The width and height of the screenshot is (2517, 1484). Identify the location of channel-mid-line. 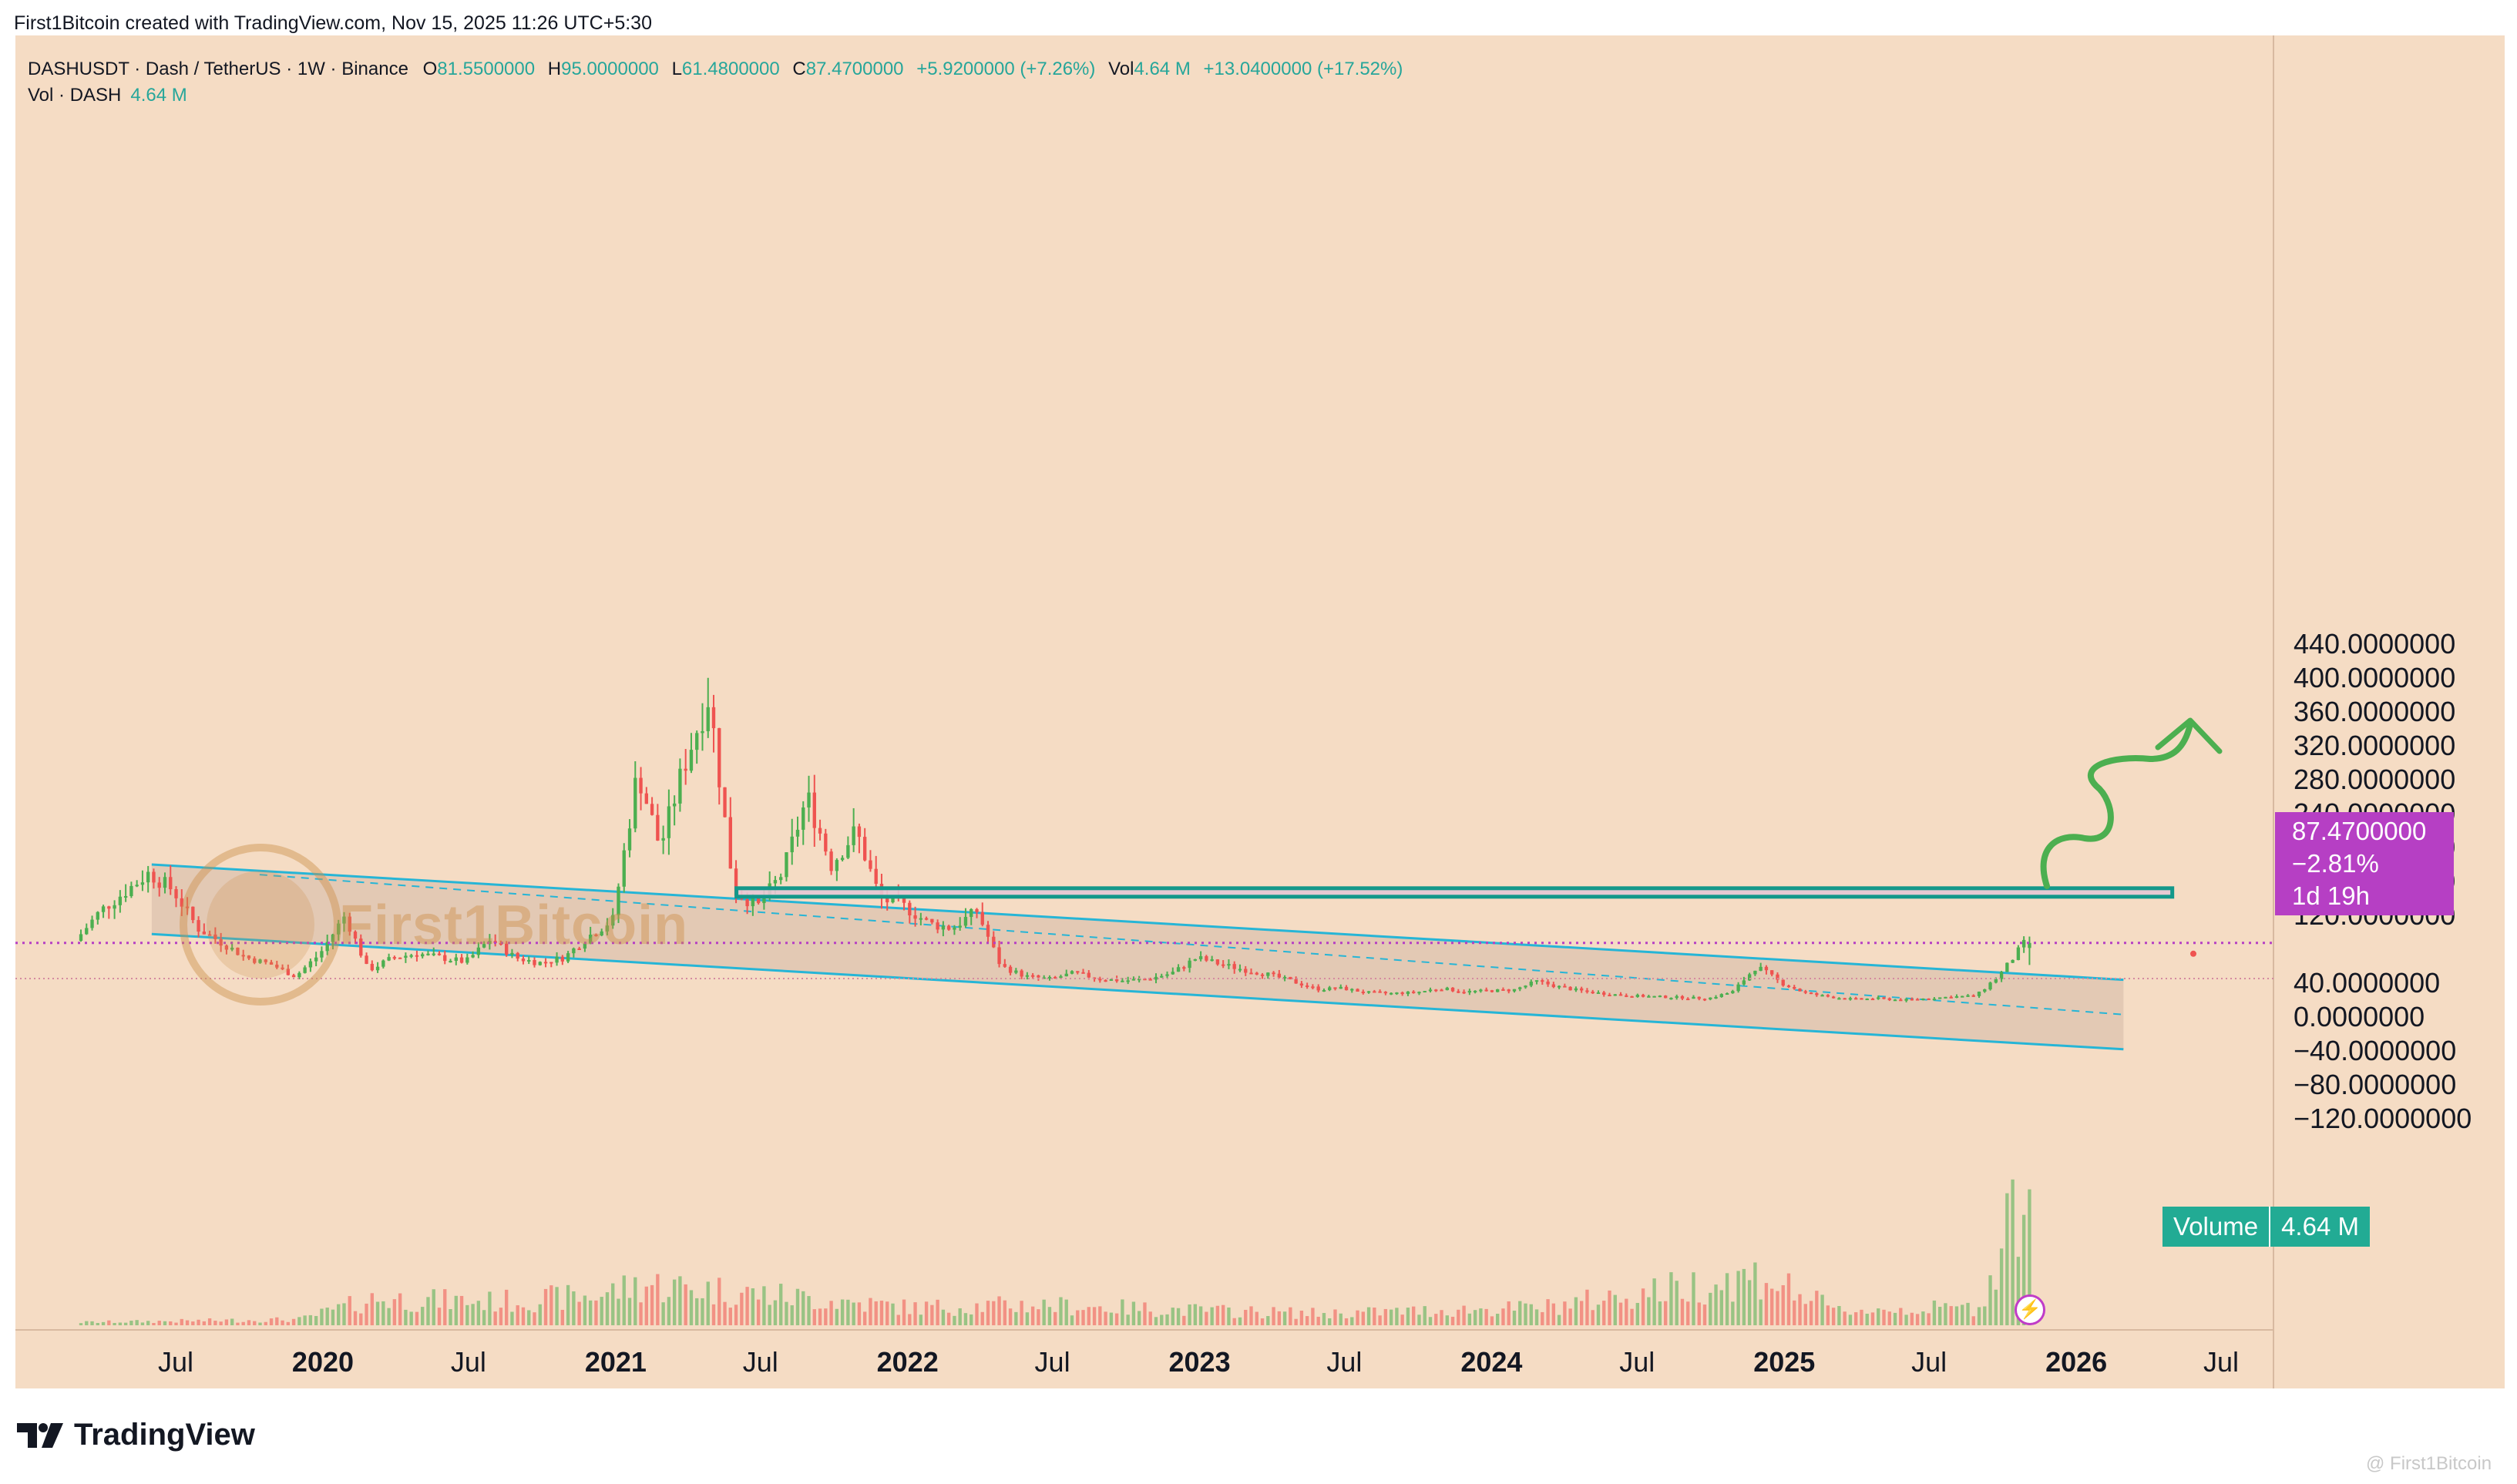
(1191, 945).